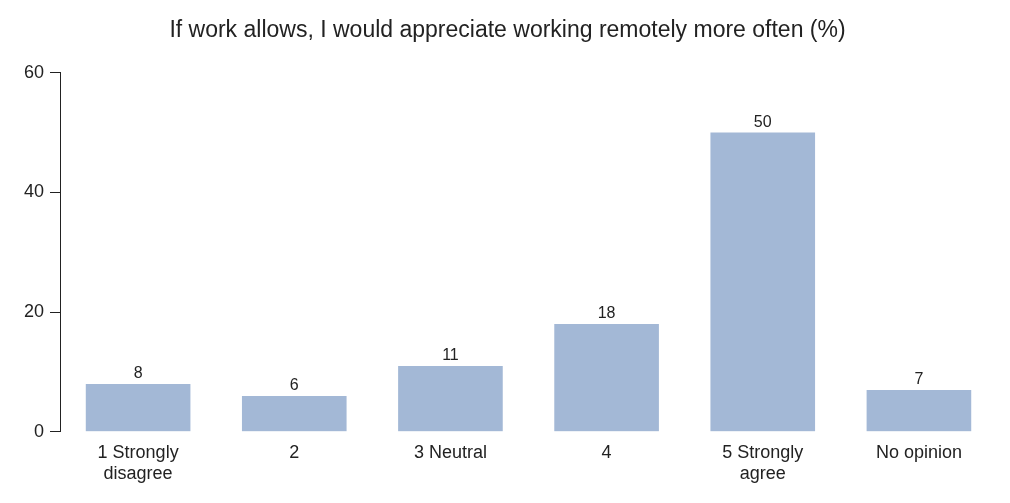 This screenshot has height=503, width=1010. I want to click on data-label: 8, so click(138, 373).